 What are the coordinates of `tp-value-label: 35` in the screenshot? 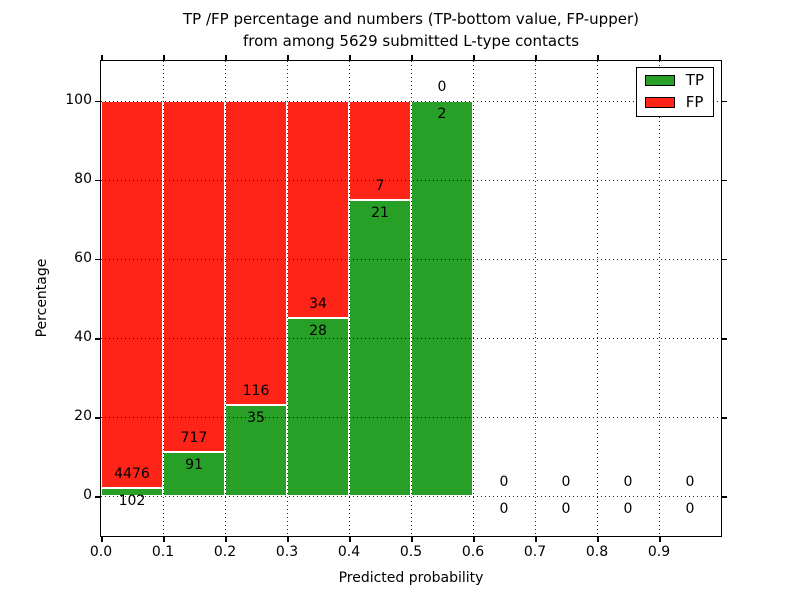 It's located at (256, 417).